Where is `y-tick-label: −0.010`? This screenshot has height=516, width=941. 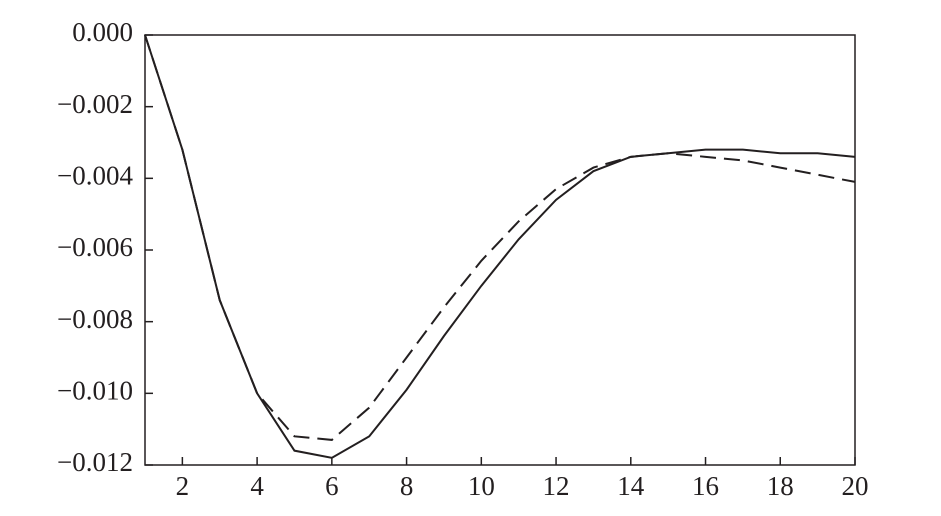 y-tick-label: −0.010 is located at coordinates (95, 391).